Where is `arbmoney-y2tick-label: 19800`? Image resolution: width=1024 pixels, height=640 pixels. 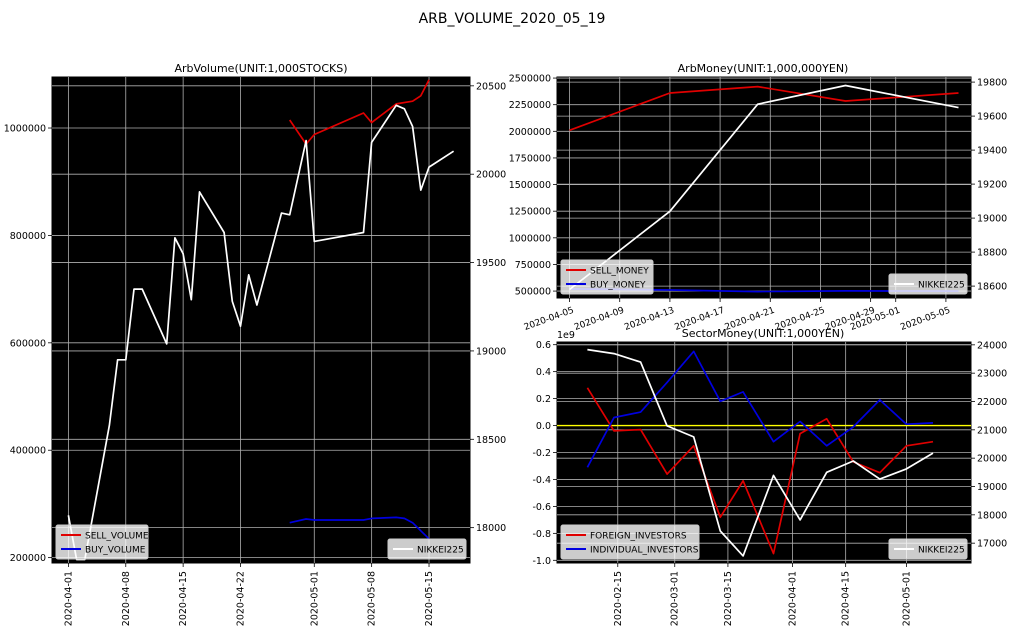 arbmoney-y2tick-label: 19800 is located at coordinates (992, 83).